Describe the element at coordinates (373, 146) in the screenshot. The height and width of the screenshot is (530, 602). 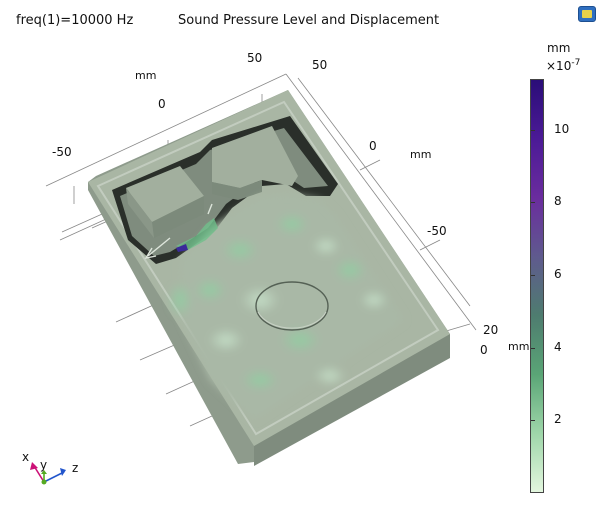
I see `right-axis-tick-2: 0` at that location.